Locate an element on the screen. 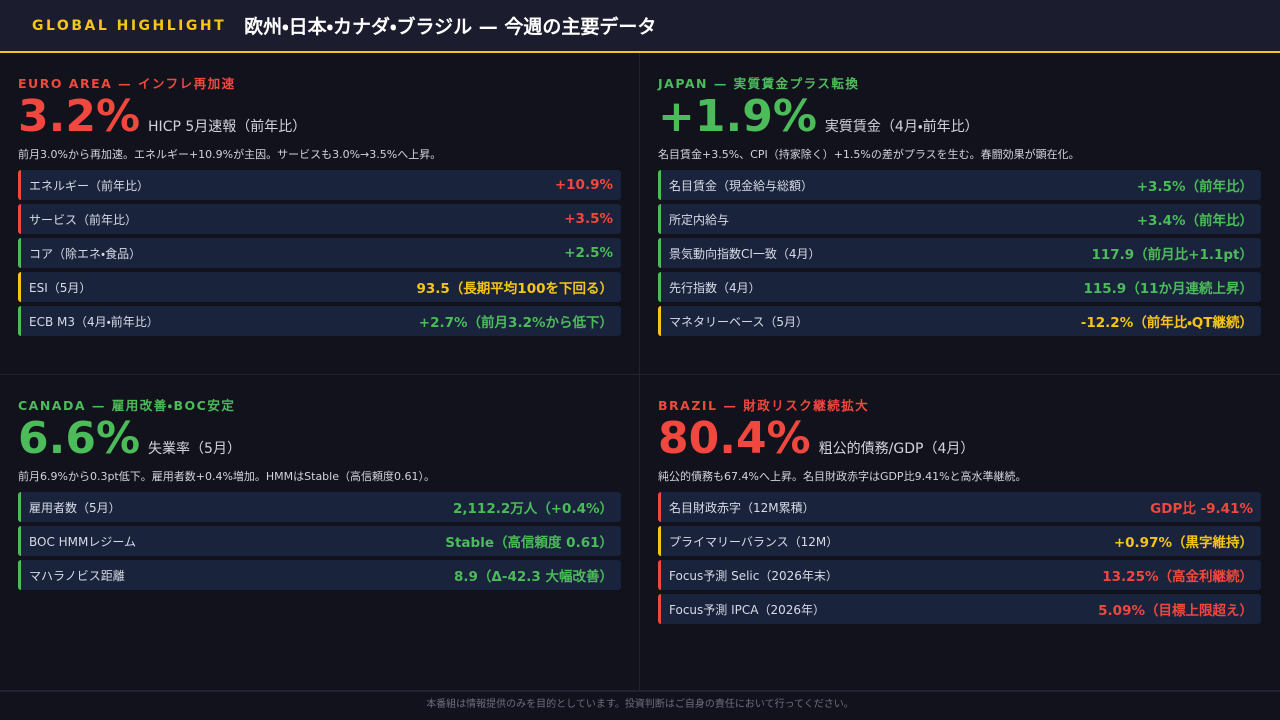 This screenshot has width=1280, height=720. row-value: 2,112.2万人（+0.4%） is located at coordinates (533, 509).